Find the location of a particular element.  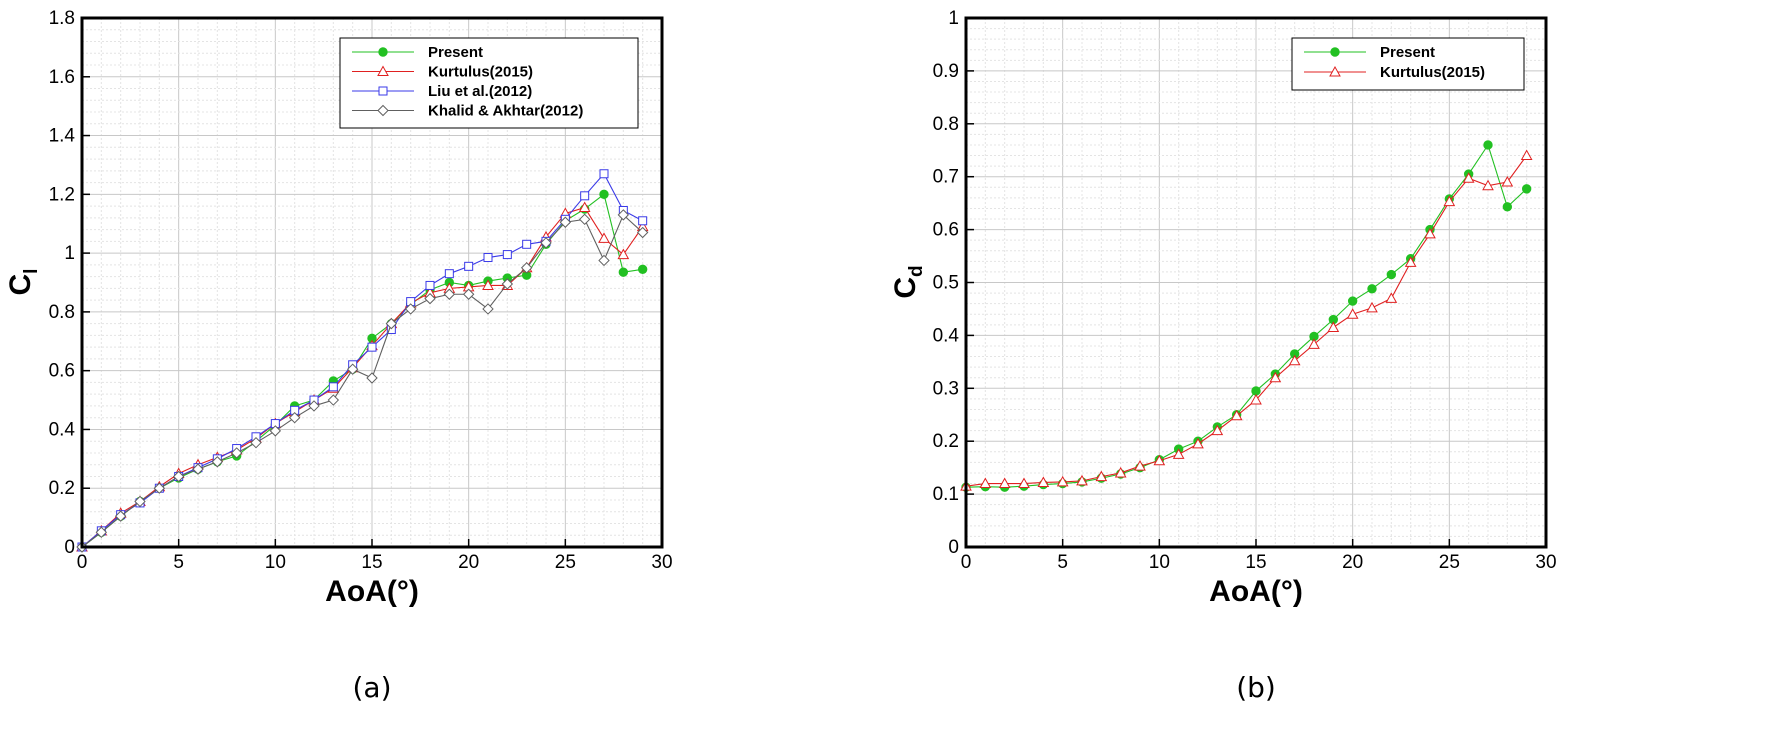

chart-b-x-axis-label: AoA(°) is located at coordinates (1256, 591).